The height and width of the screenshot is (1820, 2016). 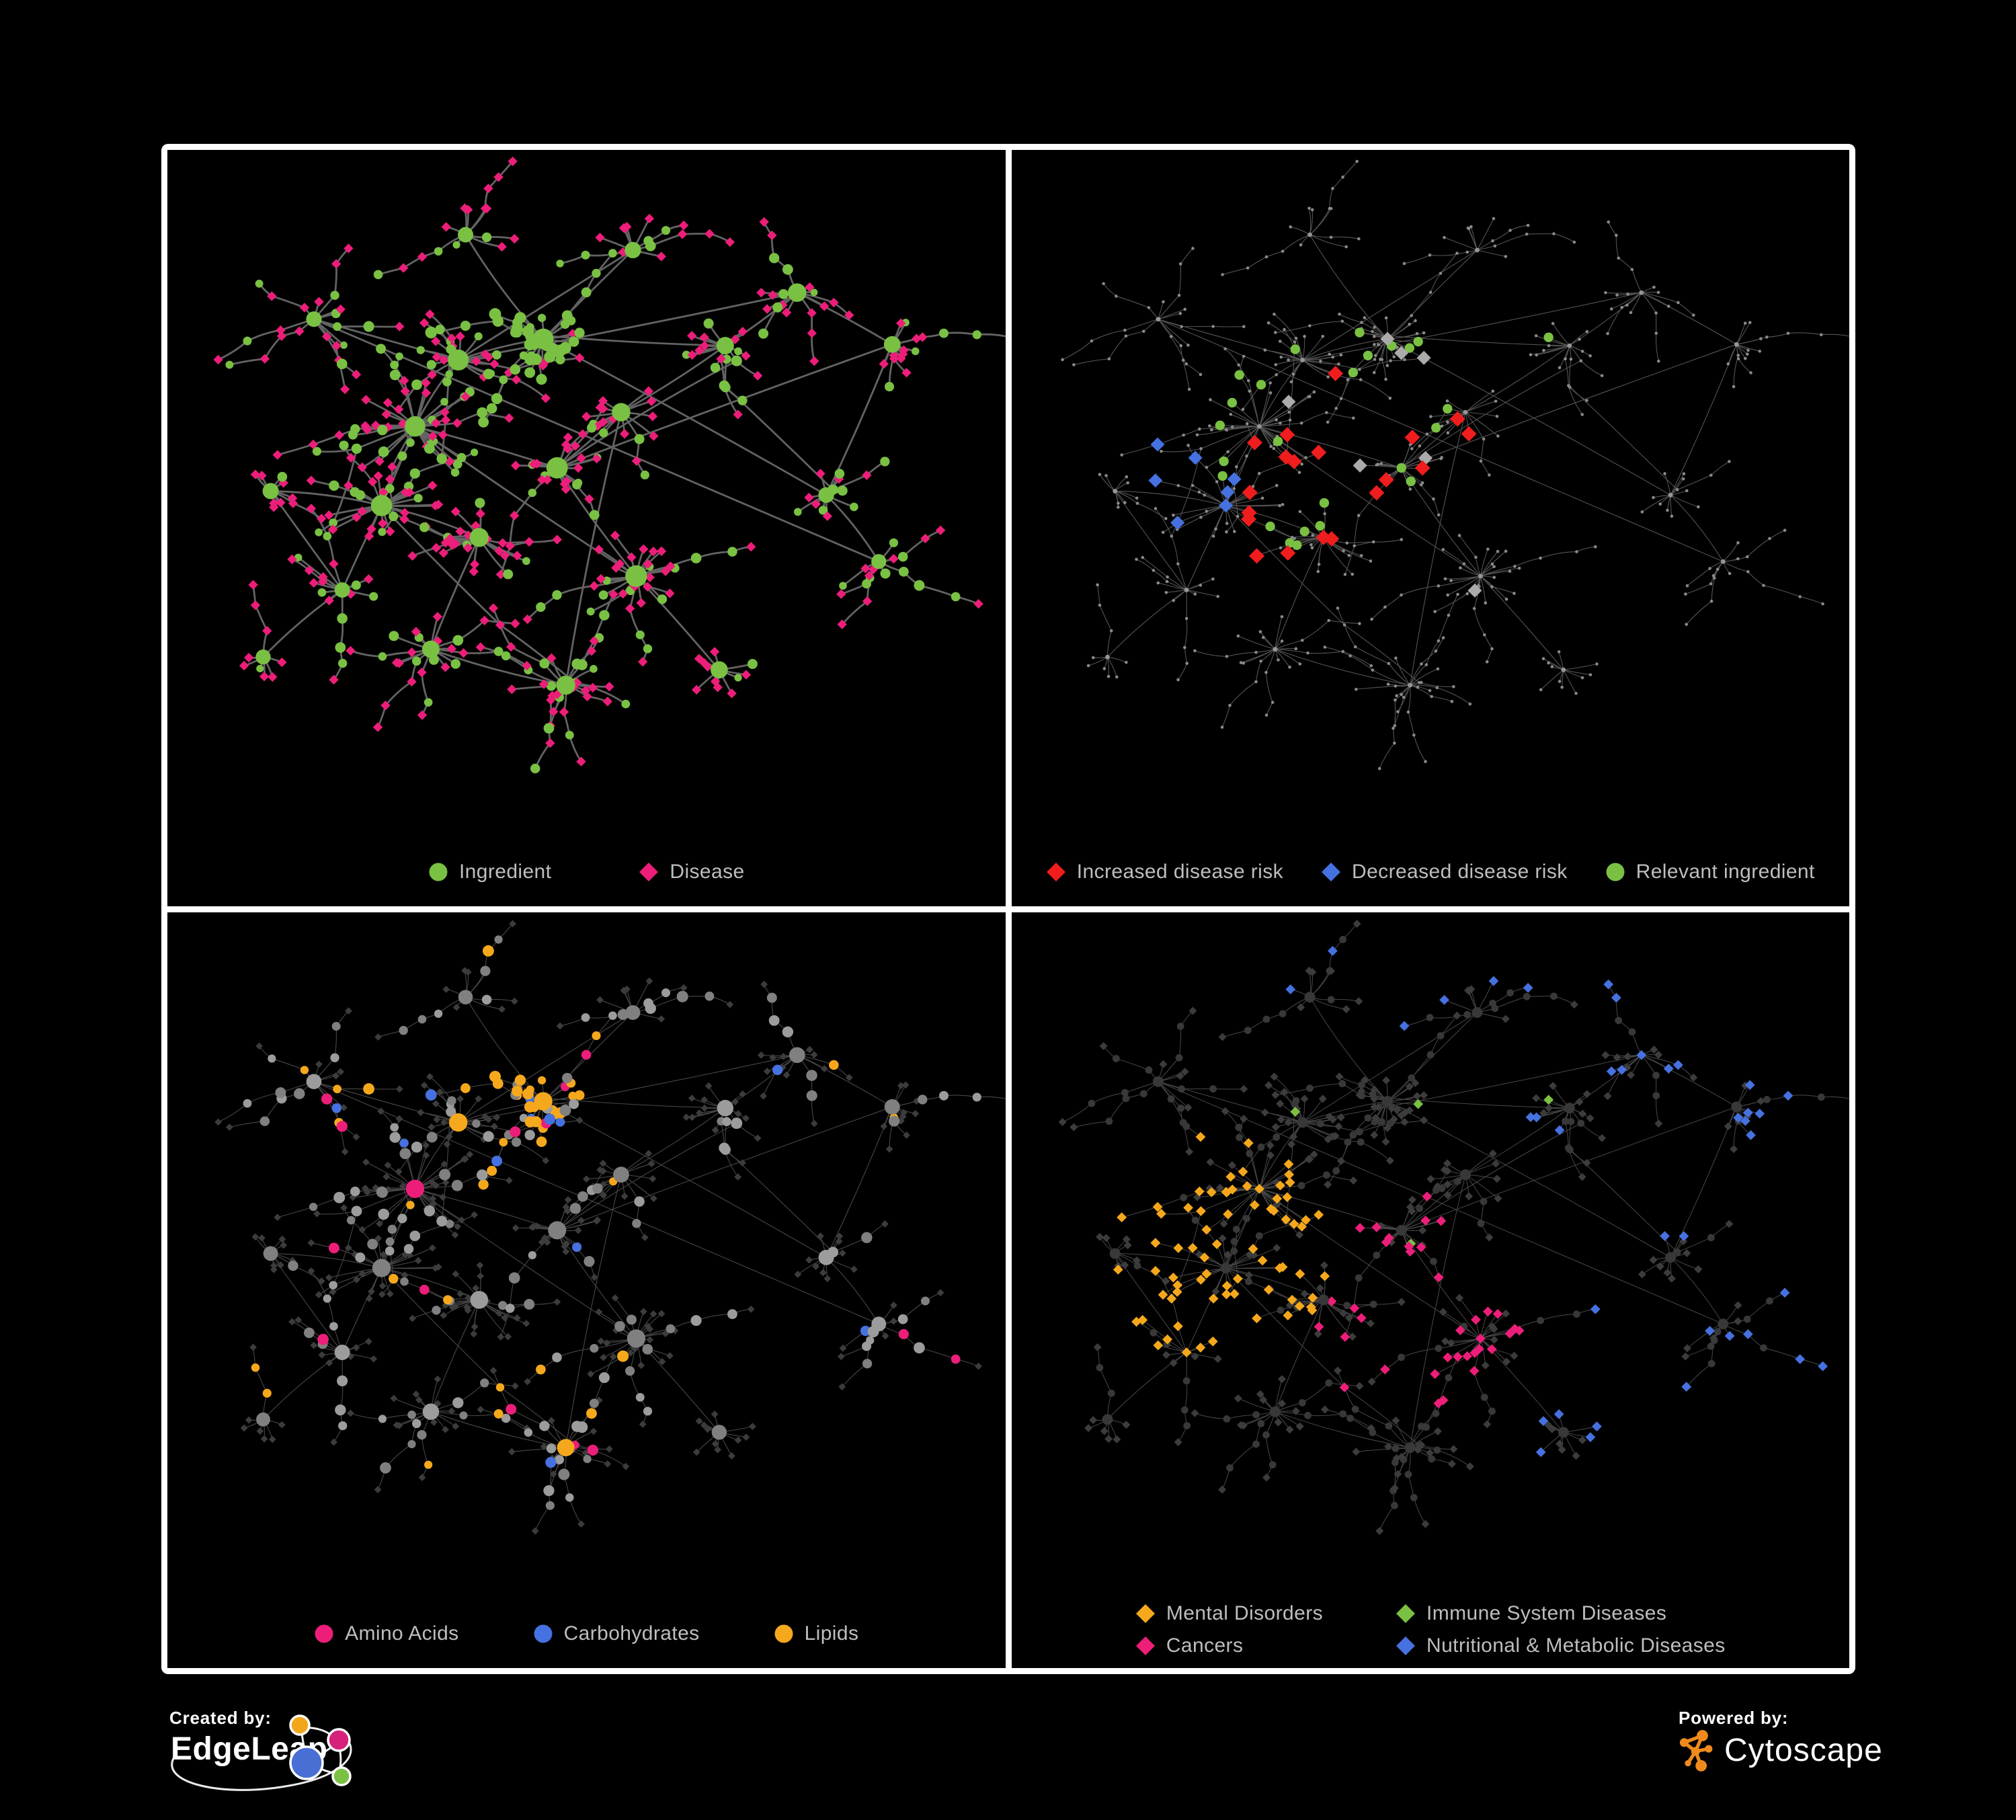 What do you see at coordinates (610, 1227) in the screenshot?
I see `network-graph-nutrient-classes` at bounding box center [610, 1227].